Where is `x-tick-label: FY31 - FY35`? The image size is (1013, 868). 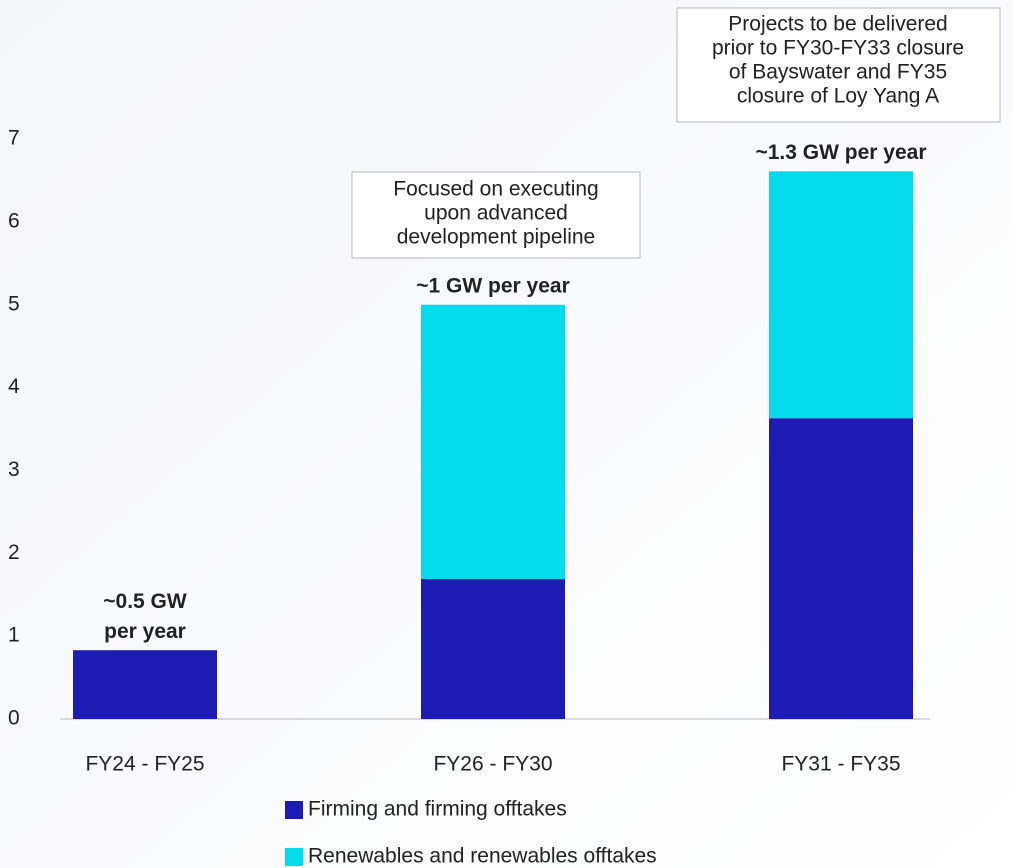
x-tick-label: FY31 - FY35 is located at coordinates (840, 764).